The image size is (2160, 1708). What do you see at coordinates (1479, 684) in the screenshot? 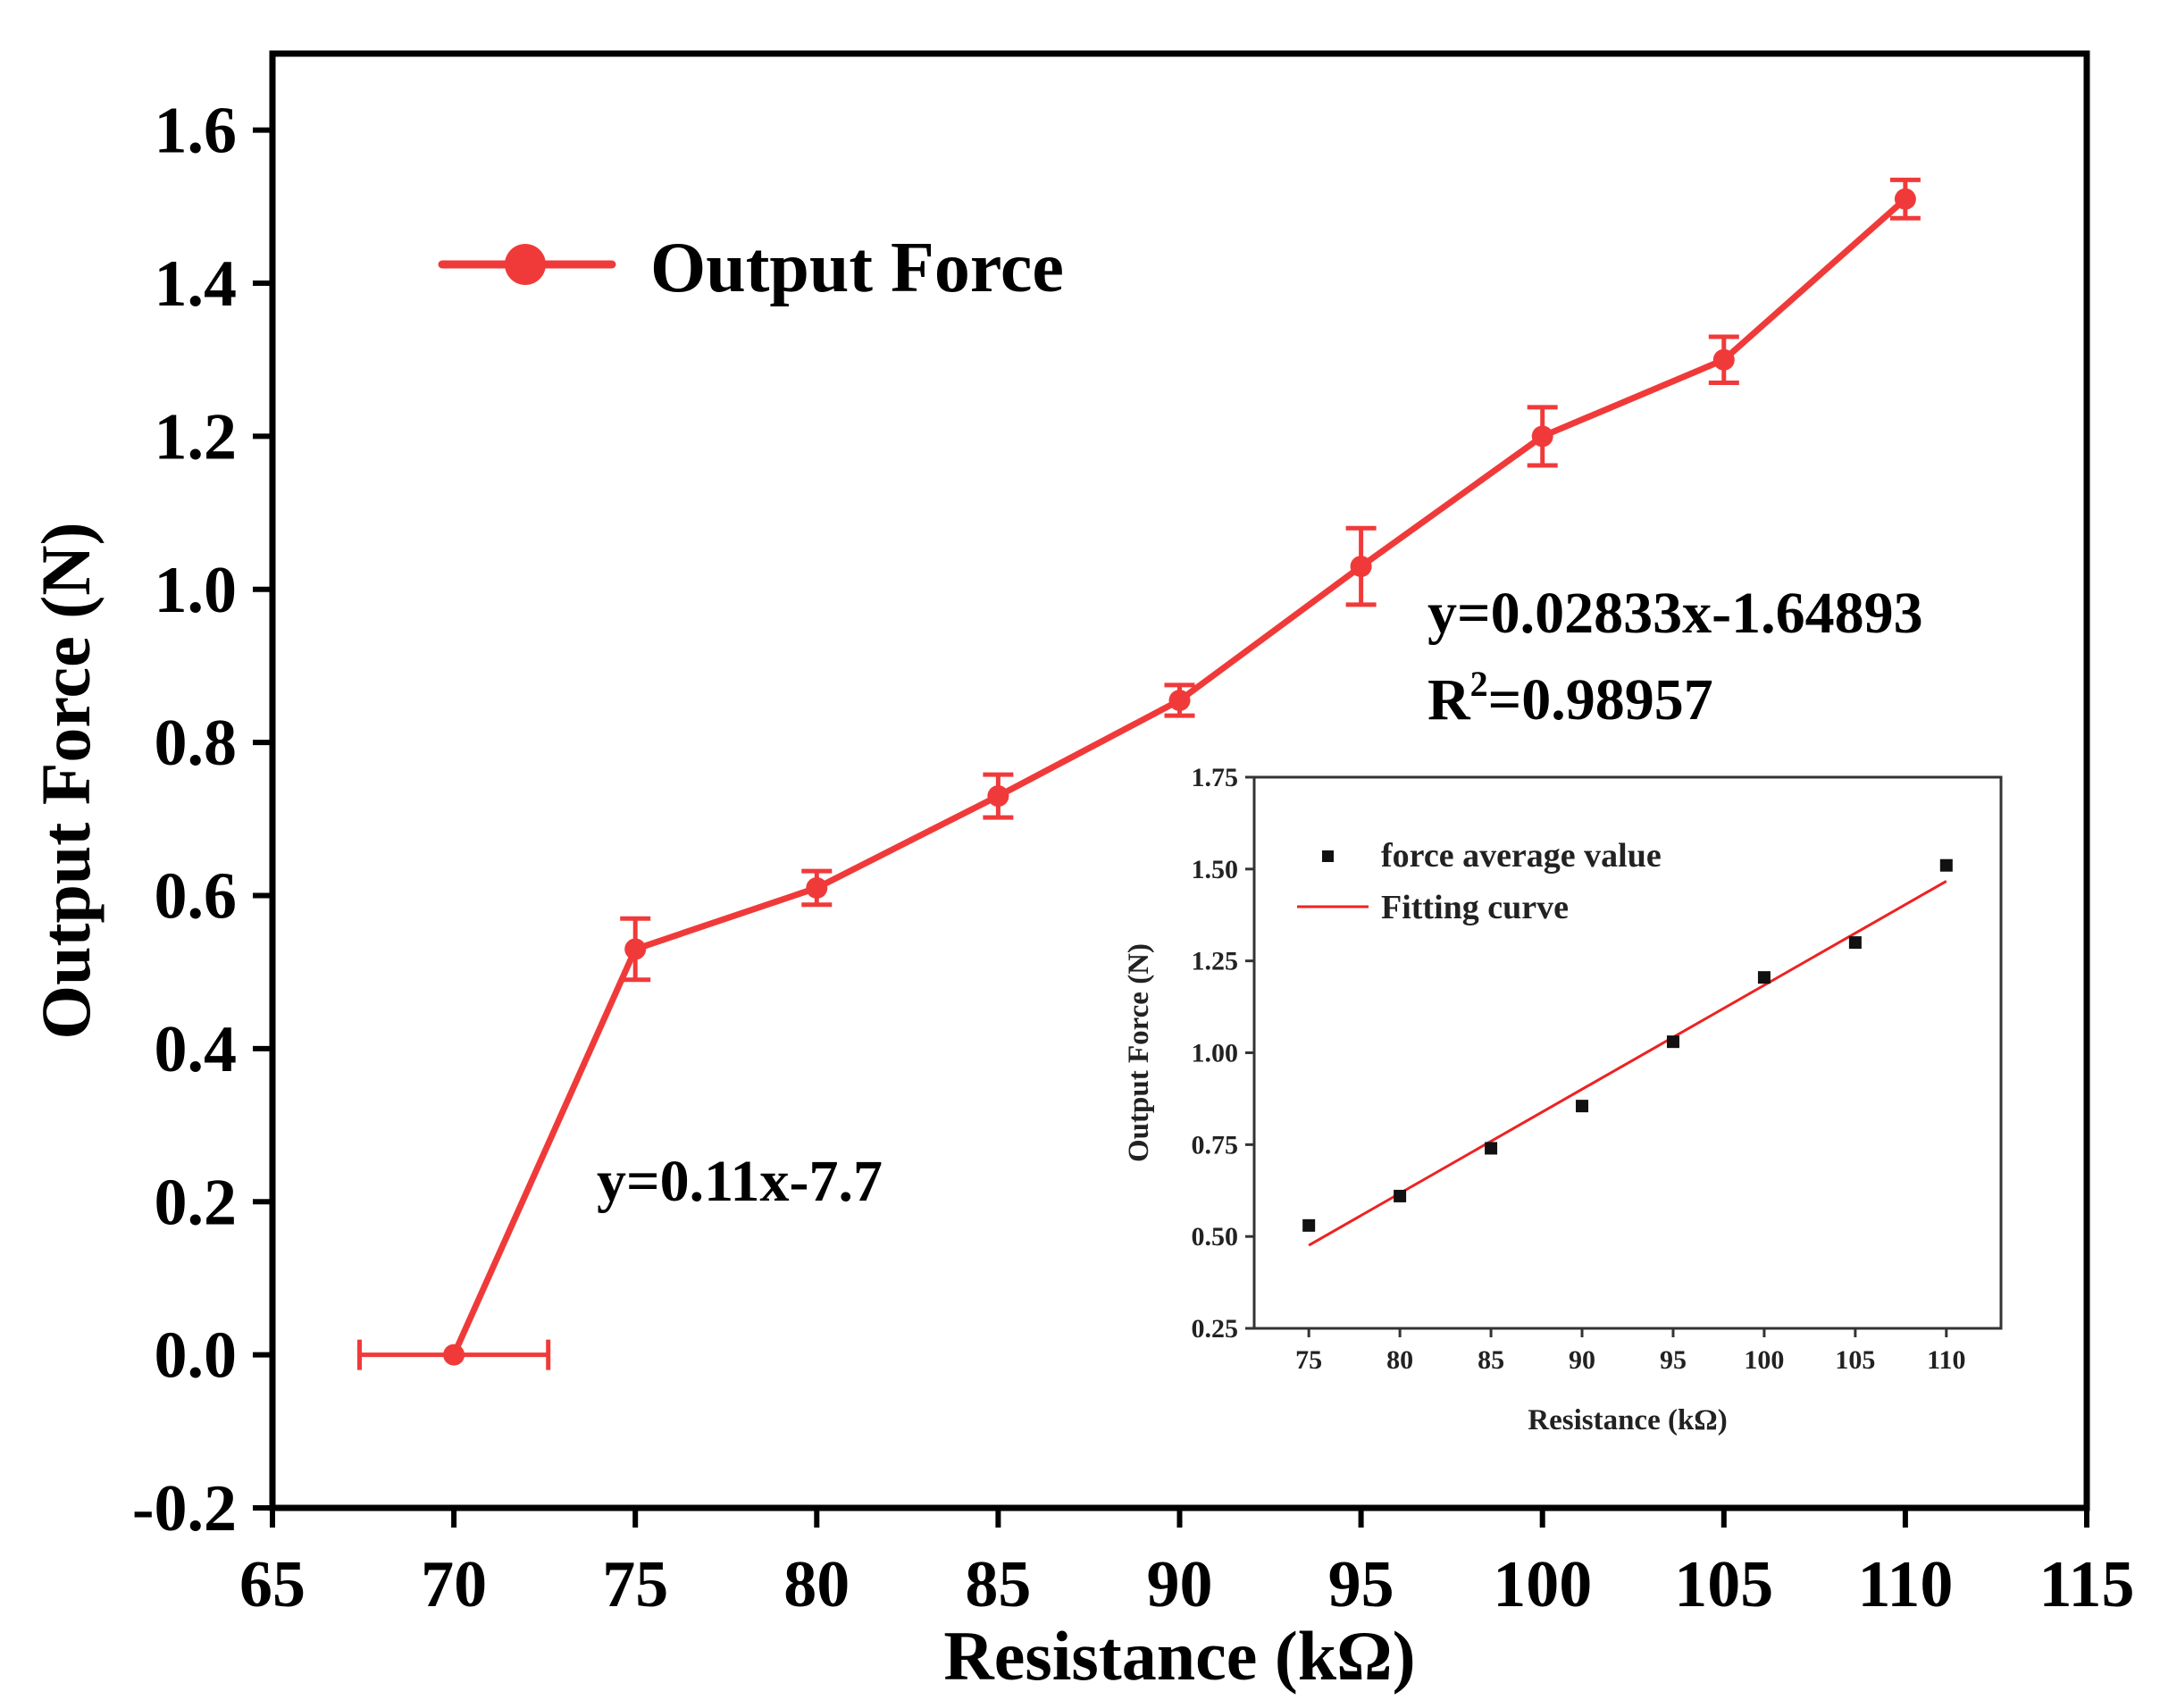
I see `r-squared-superscript: 2` at bounding box center [1479, 684].